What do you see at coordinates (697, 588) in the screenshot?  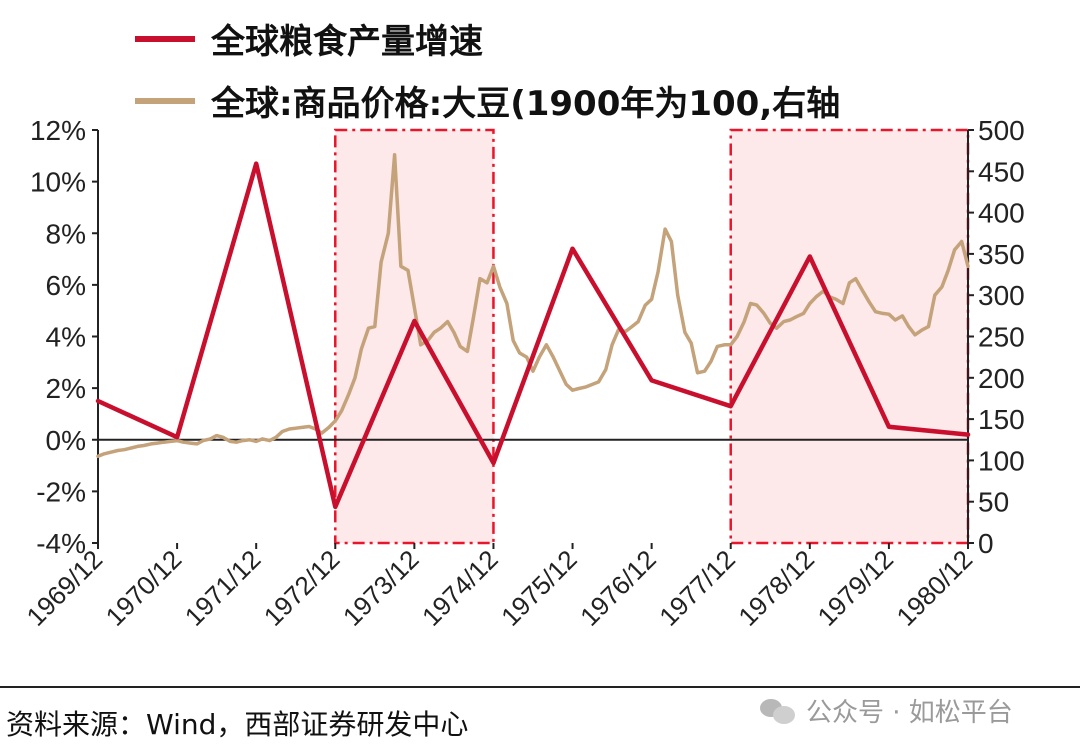 I see `x-tick-label: 1977/12` at bounding box center [697, 588].